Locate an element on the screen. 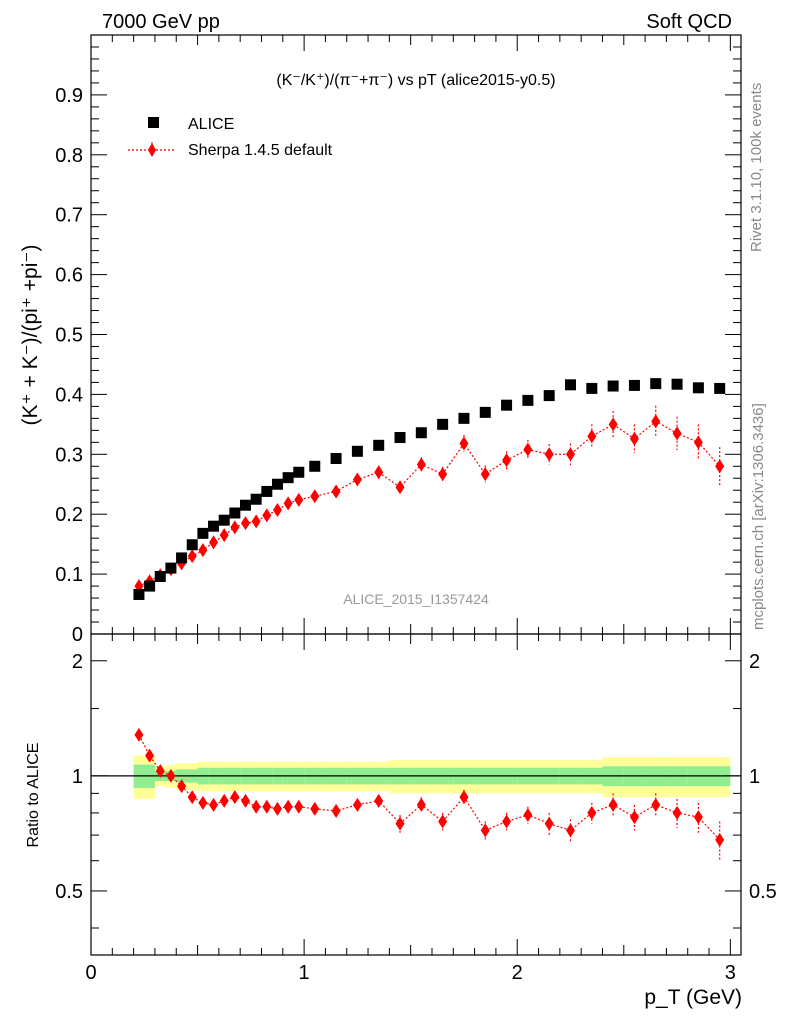 The height and width of the screenshot is (1024, 786). main-y-tick-label: 0.7 is located at coordinates (69, 216).